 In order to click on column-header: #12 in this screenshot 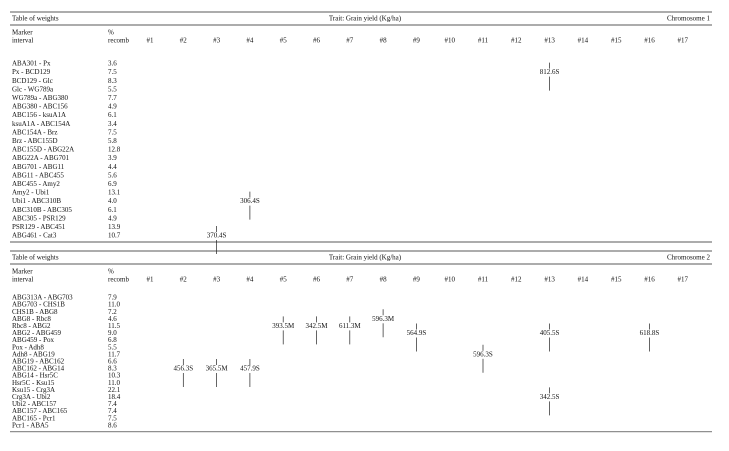, I will do `click(516, 41)`.